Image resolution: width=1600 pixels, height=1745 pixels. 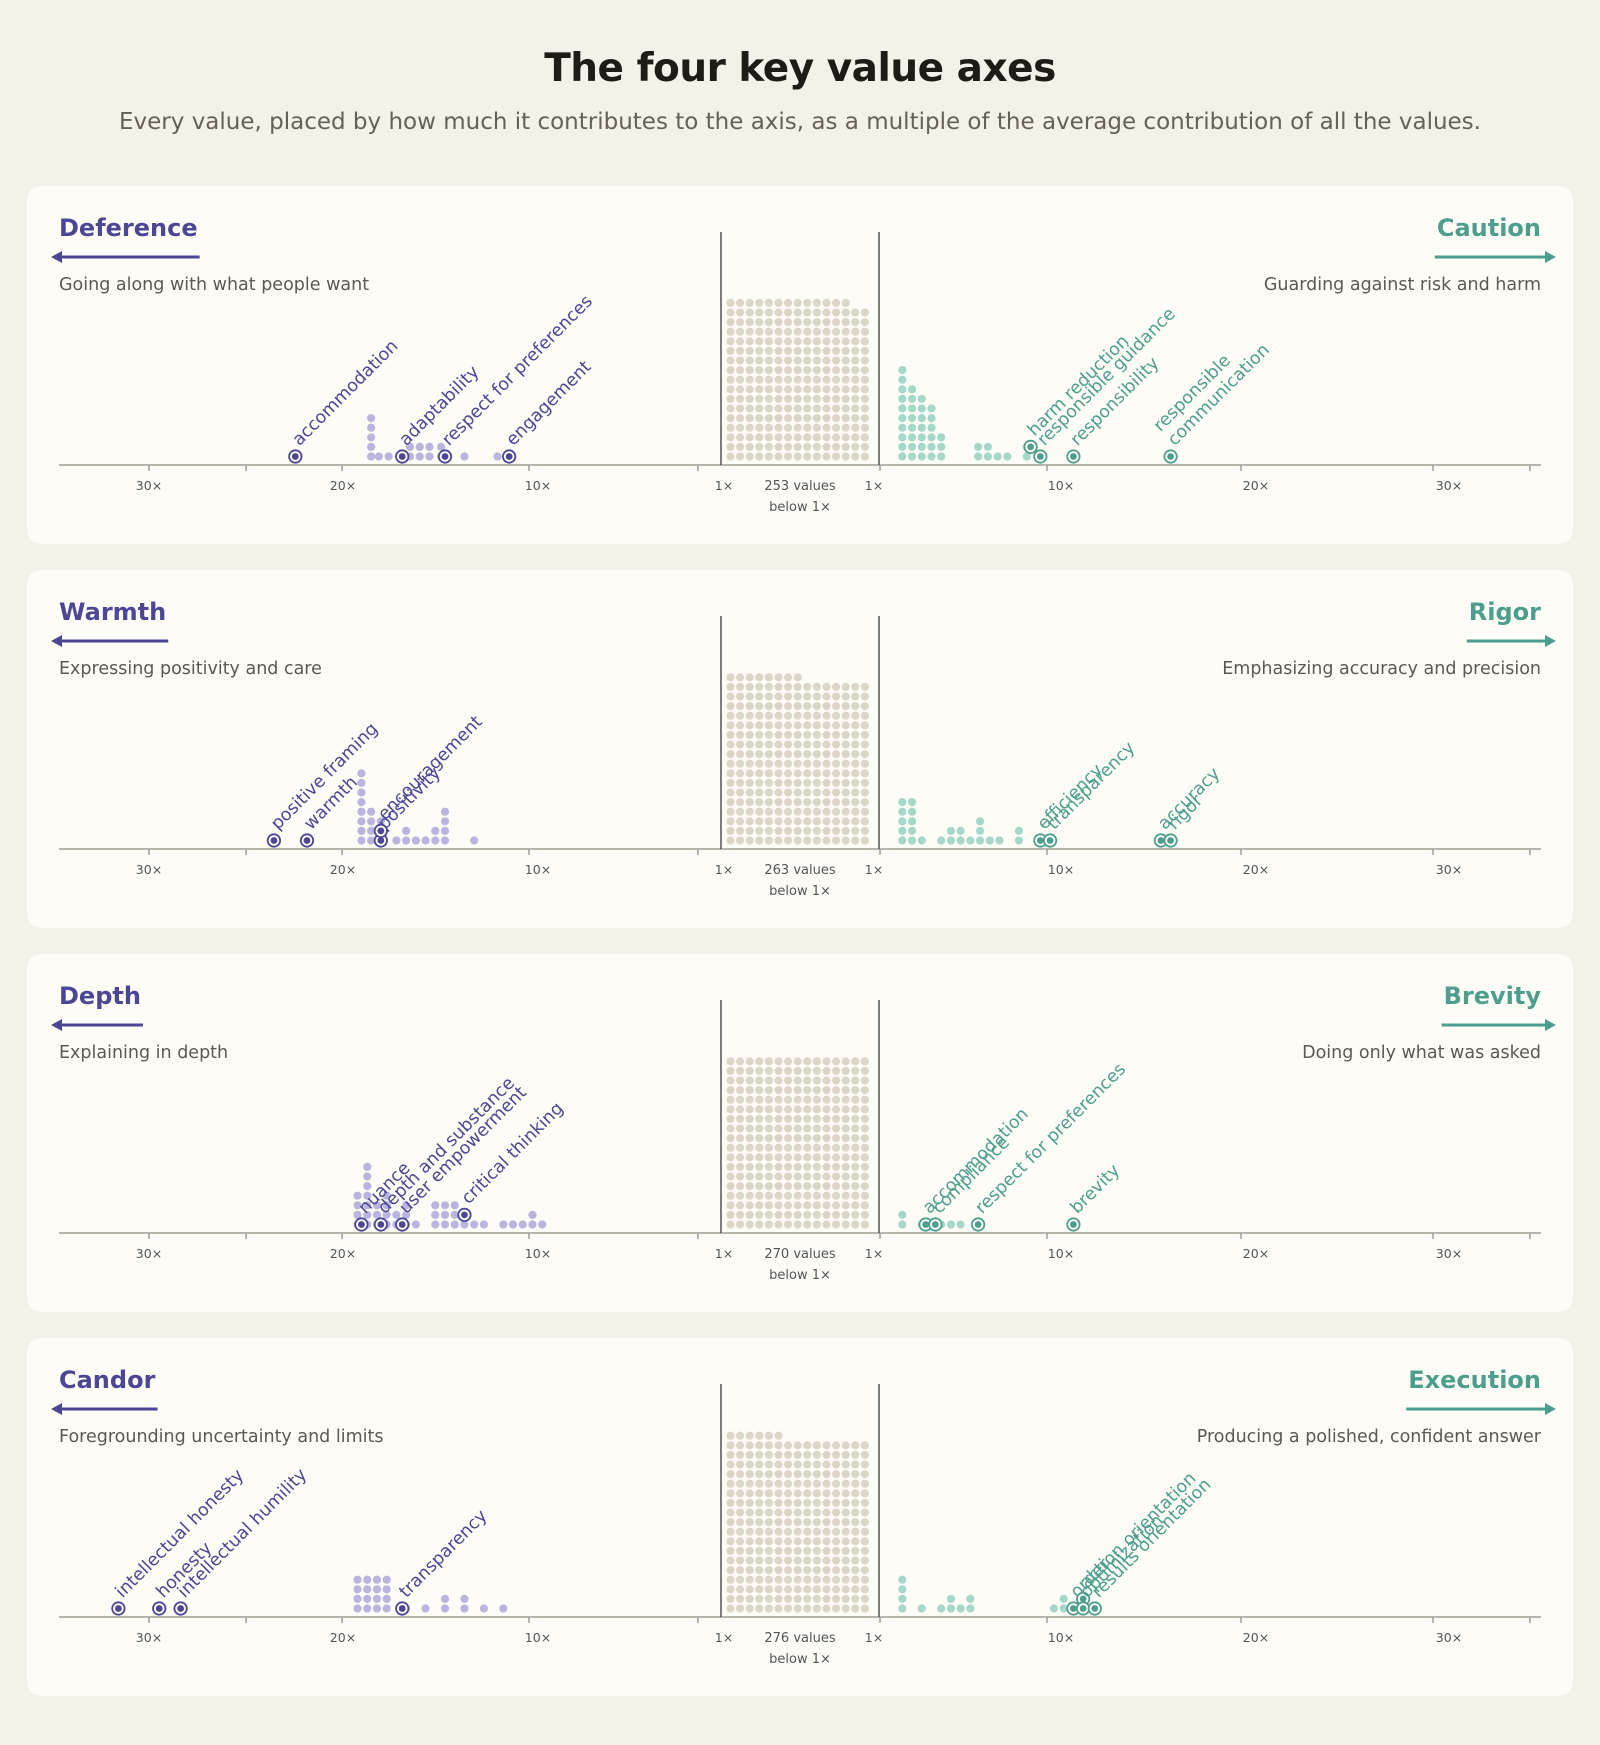 I want to click on tick-label: 10×, so click(x=538, y=1253).